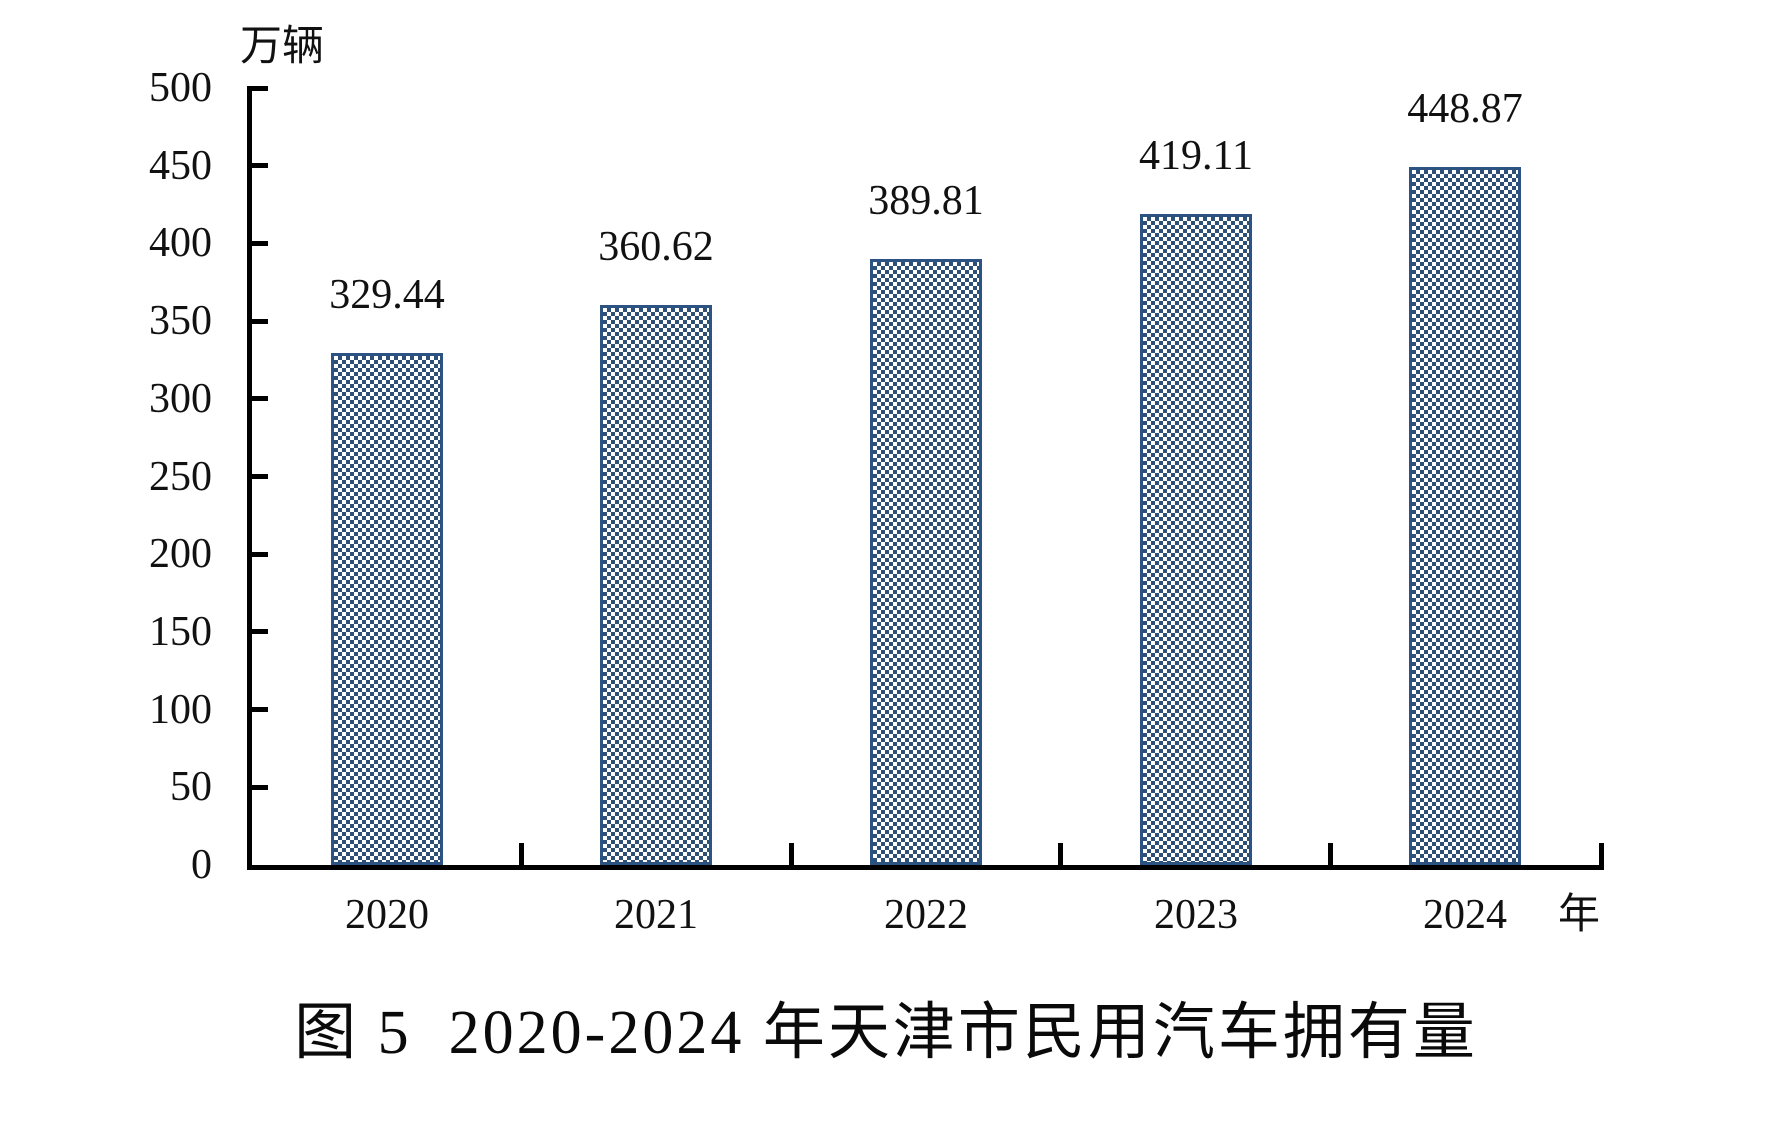 The width and height of the screenshot is (1772, 1124). Describe the element at coordinates (180, 166) in the screenshot. I see `y-tick-label: 450` at that location.